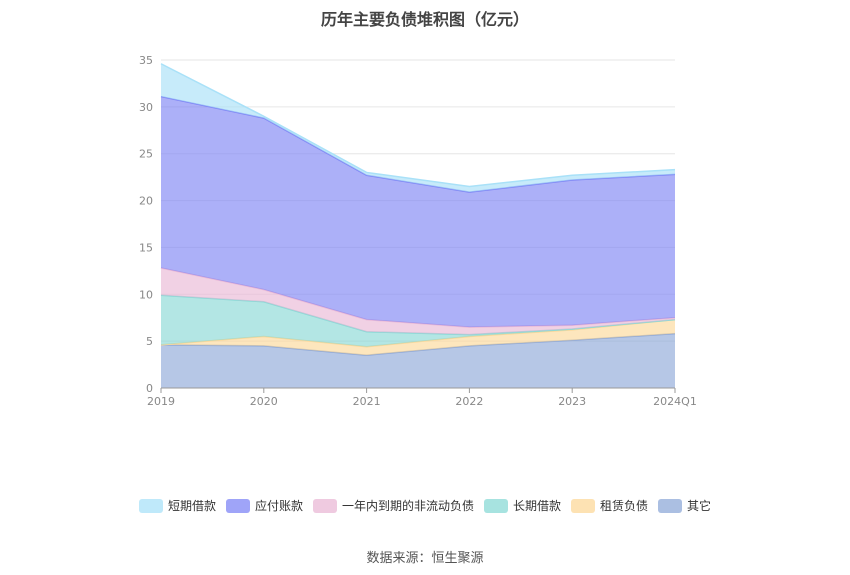 The image size is (850, 575). Describe the element at coordinates (149, 388) in the screenshot. I see `y-tick-label: 0` at that location.